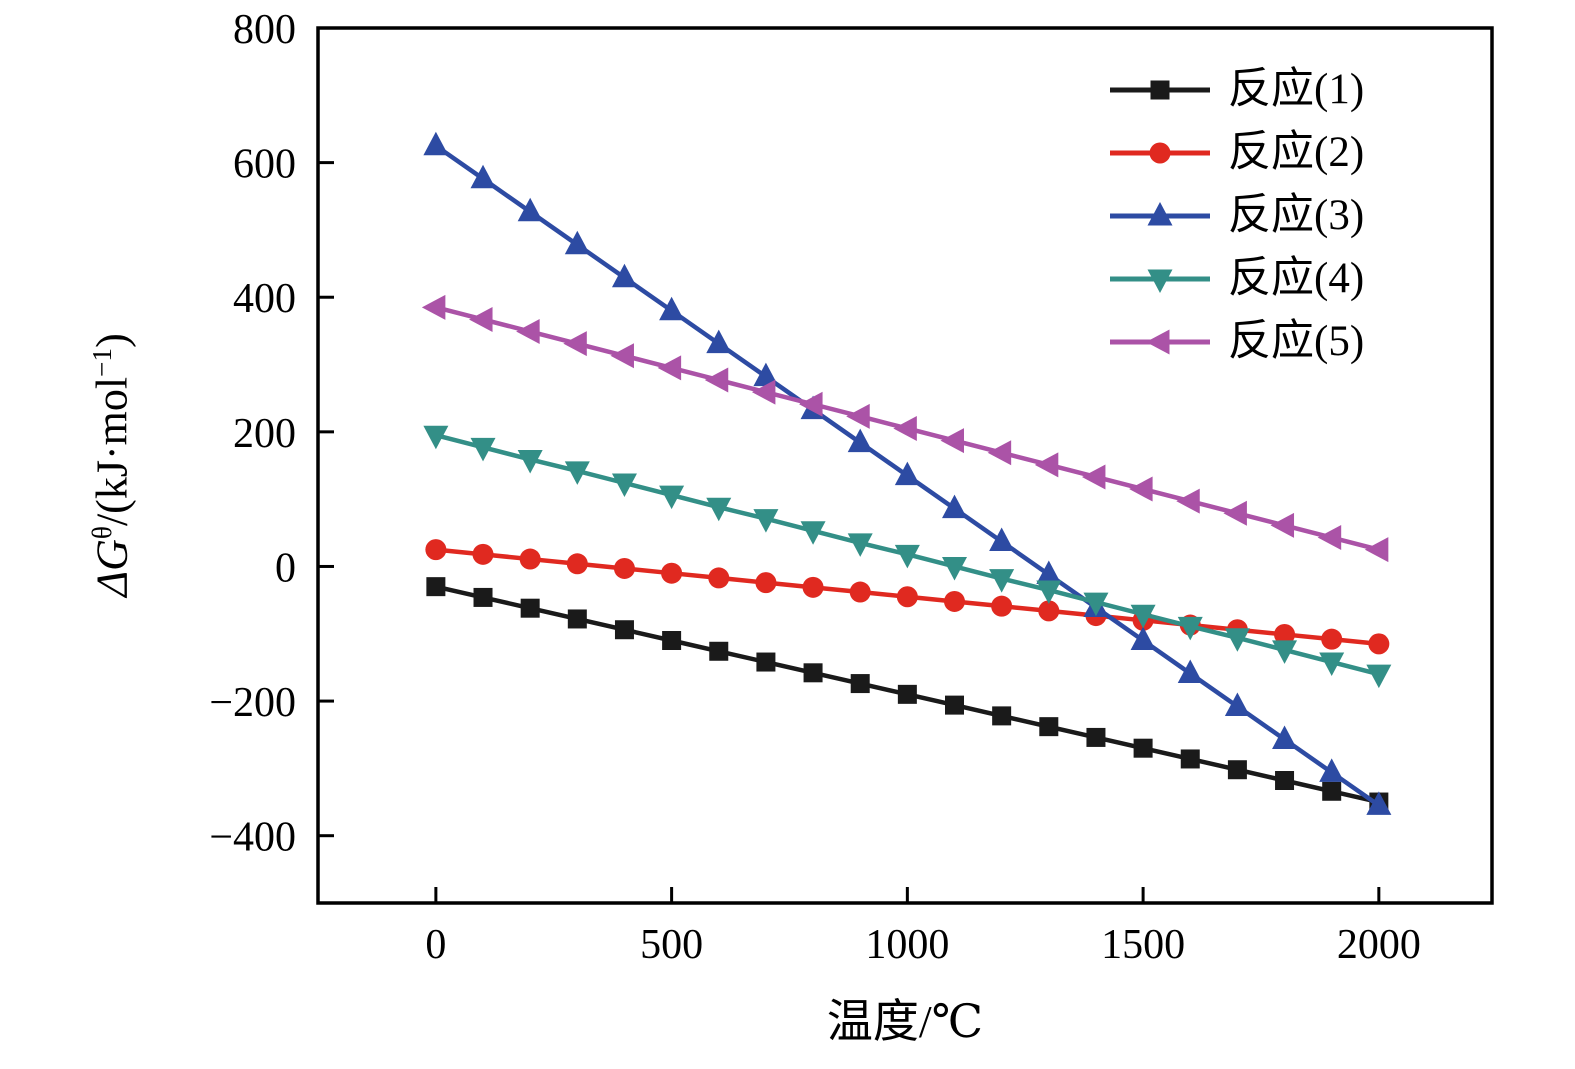  I want to click on y-label-units: /(kJ·mol, so click(112, 451).